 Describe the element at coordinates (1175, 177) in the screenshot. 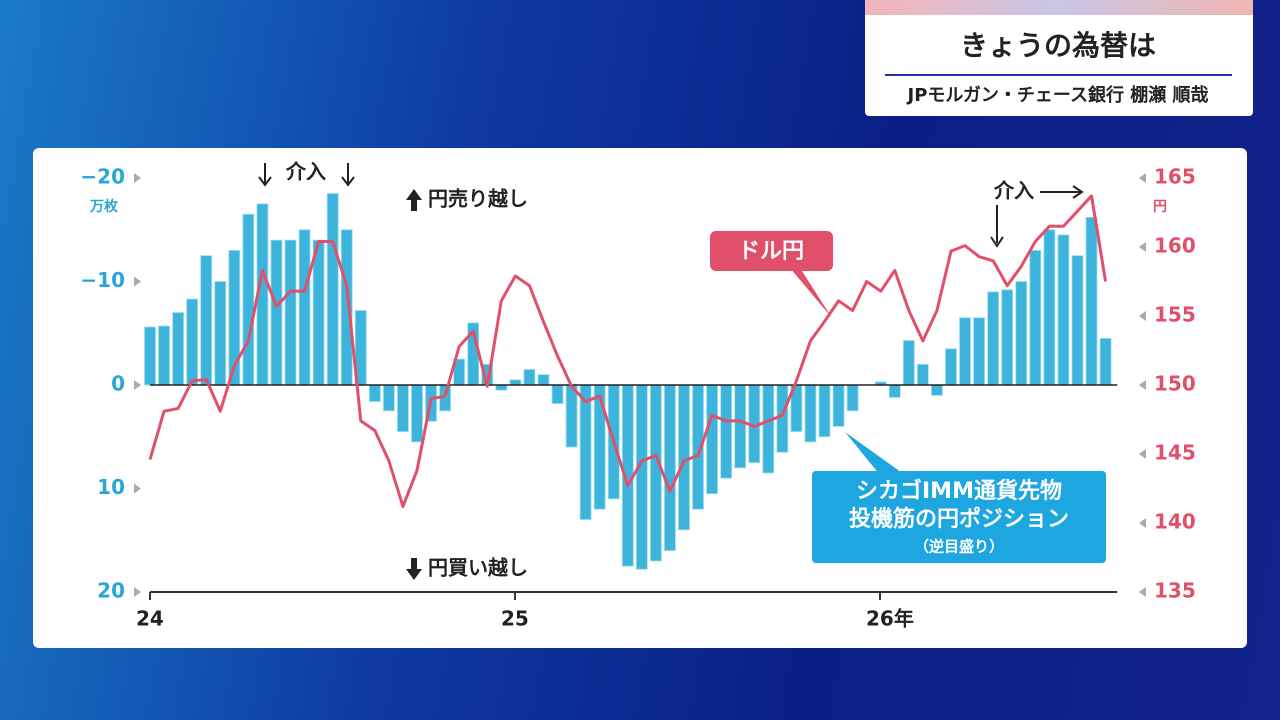

I see `y2-tick-label: 165` at that location.